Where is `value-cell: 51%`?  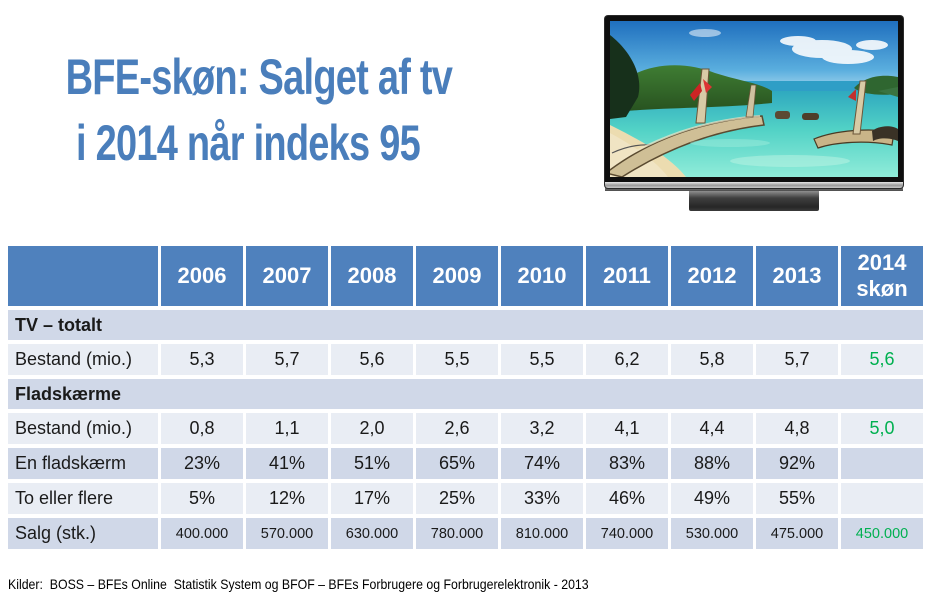 value-cell: 51% is located at coordinates (372, 463).